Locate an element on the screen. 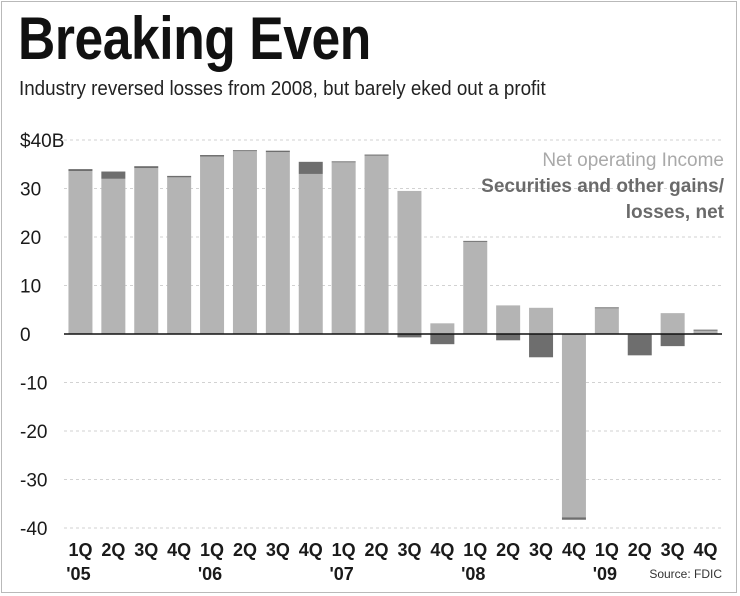 Image resolution: width=740 pixels, height=596 pixels. y-tick-label: -10 is located at coordinates (33, 384).